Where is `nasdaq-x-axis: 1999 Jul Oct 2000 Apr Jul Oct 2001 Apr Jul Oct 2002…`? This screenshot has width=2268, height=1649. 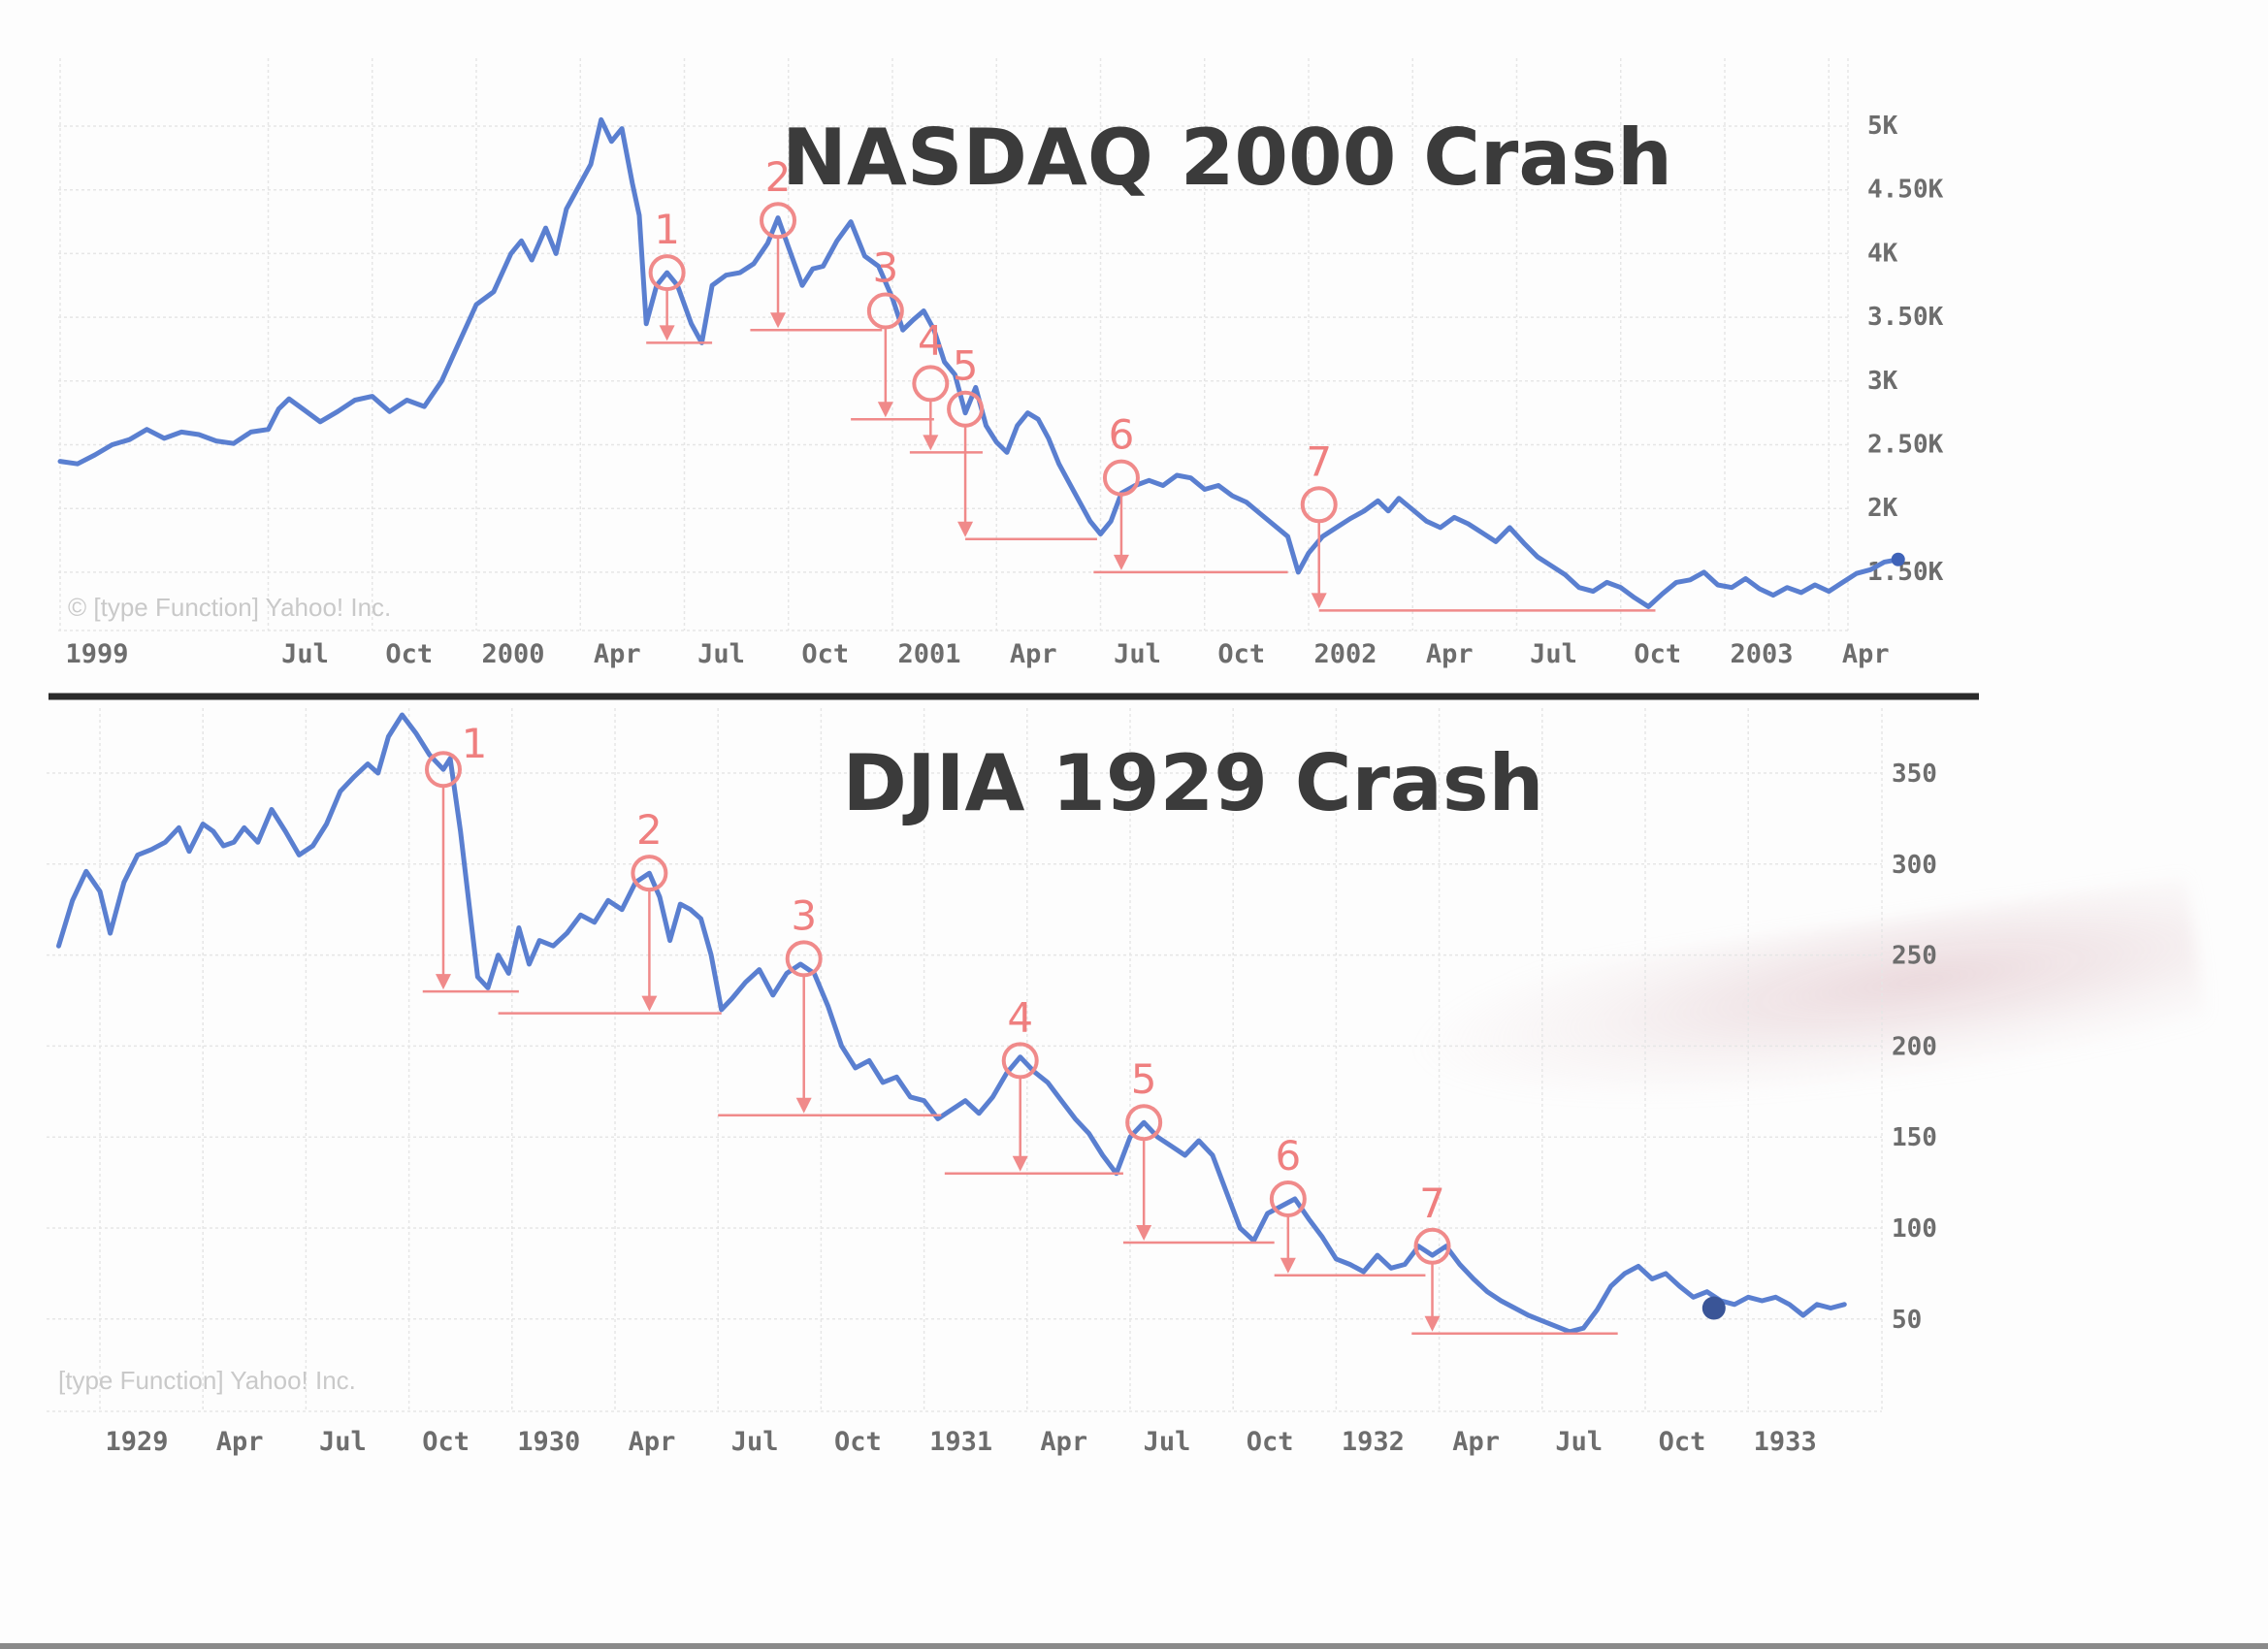 nasdaq-x-axis: 1999 Jul Oct 2000 Apr Jul Oct 2001 Apr Jul Oct 2002… is located at coordinates (977, 654).